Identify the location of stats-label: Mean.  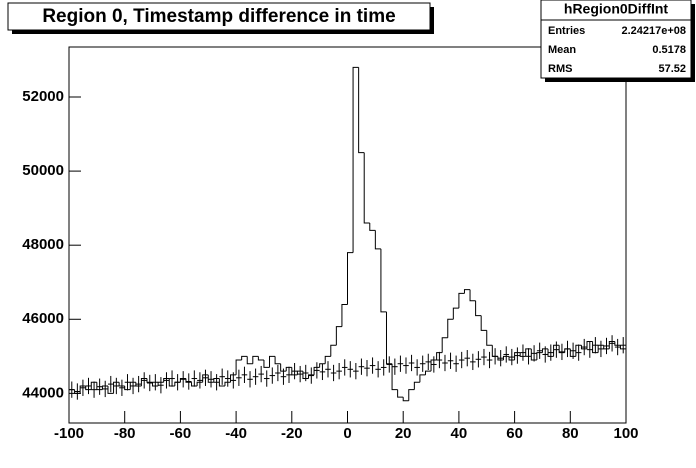
(562, 50).